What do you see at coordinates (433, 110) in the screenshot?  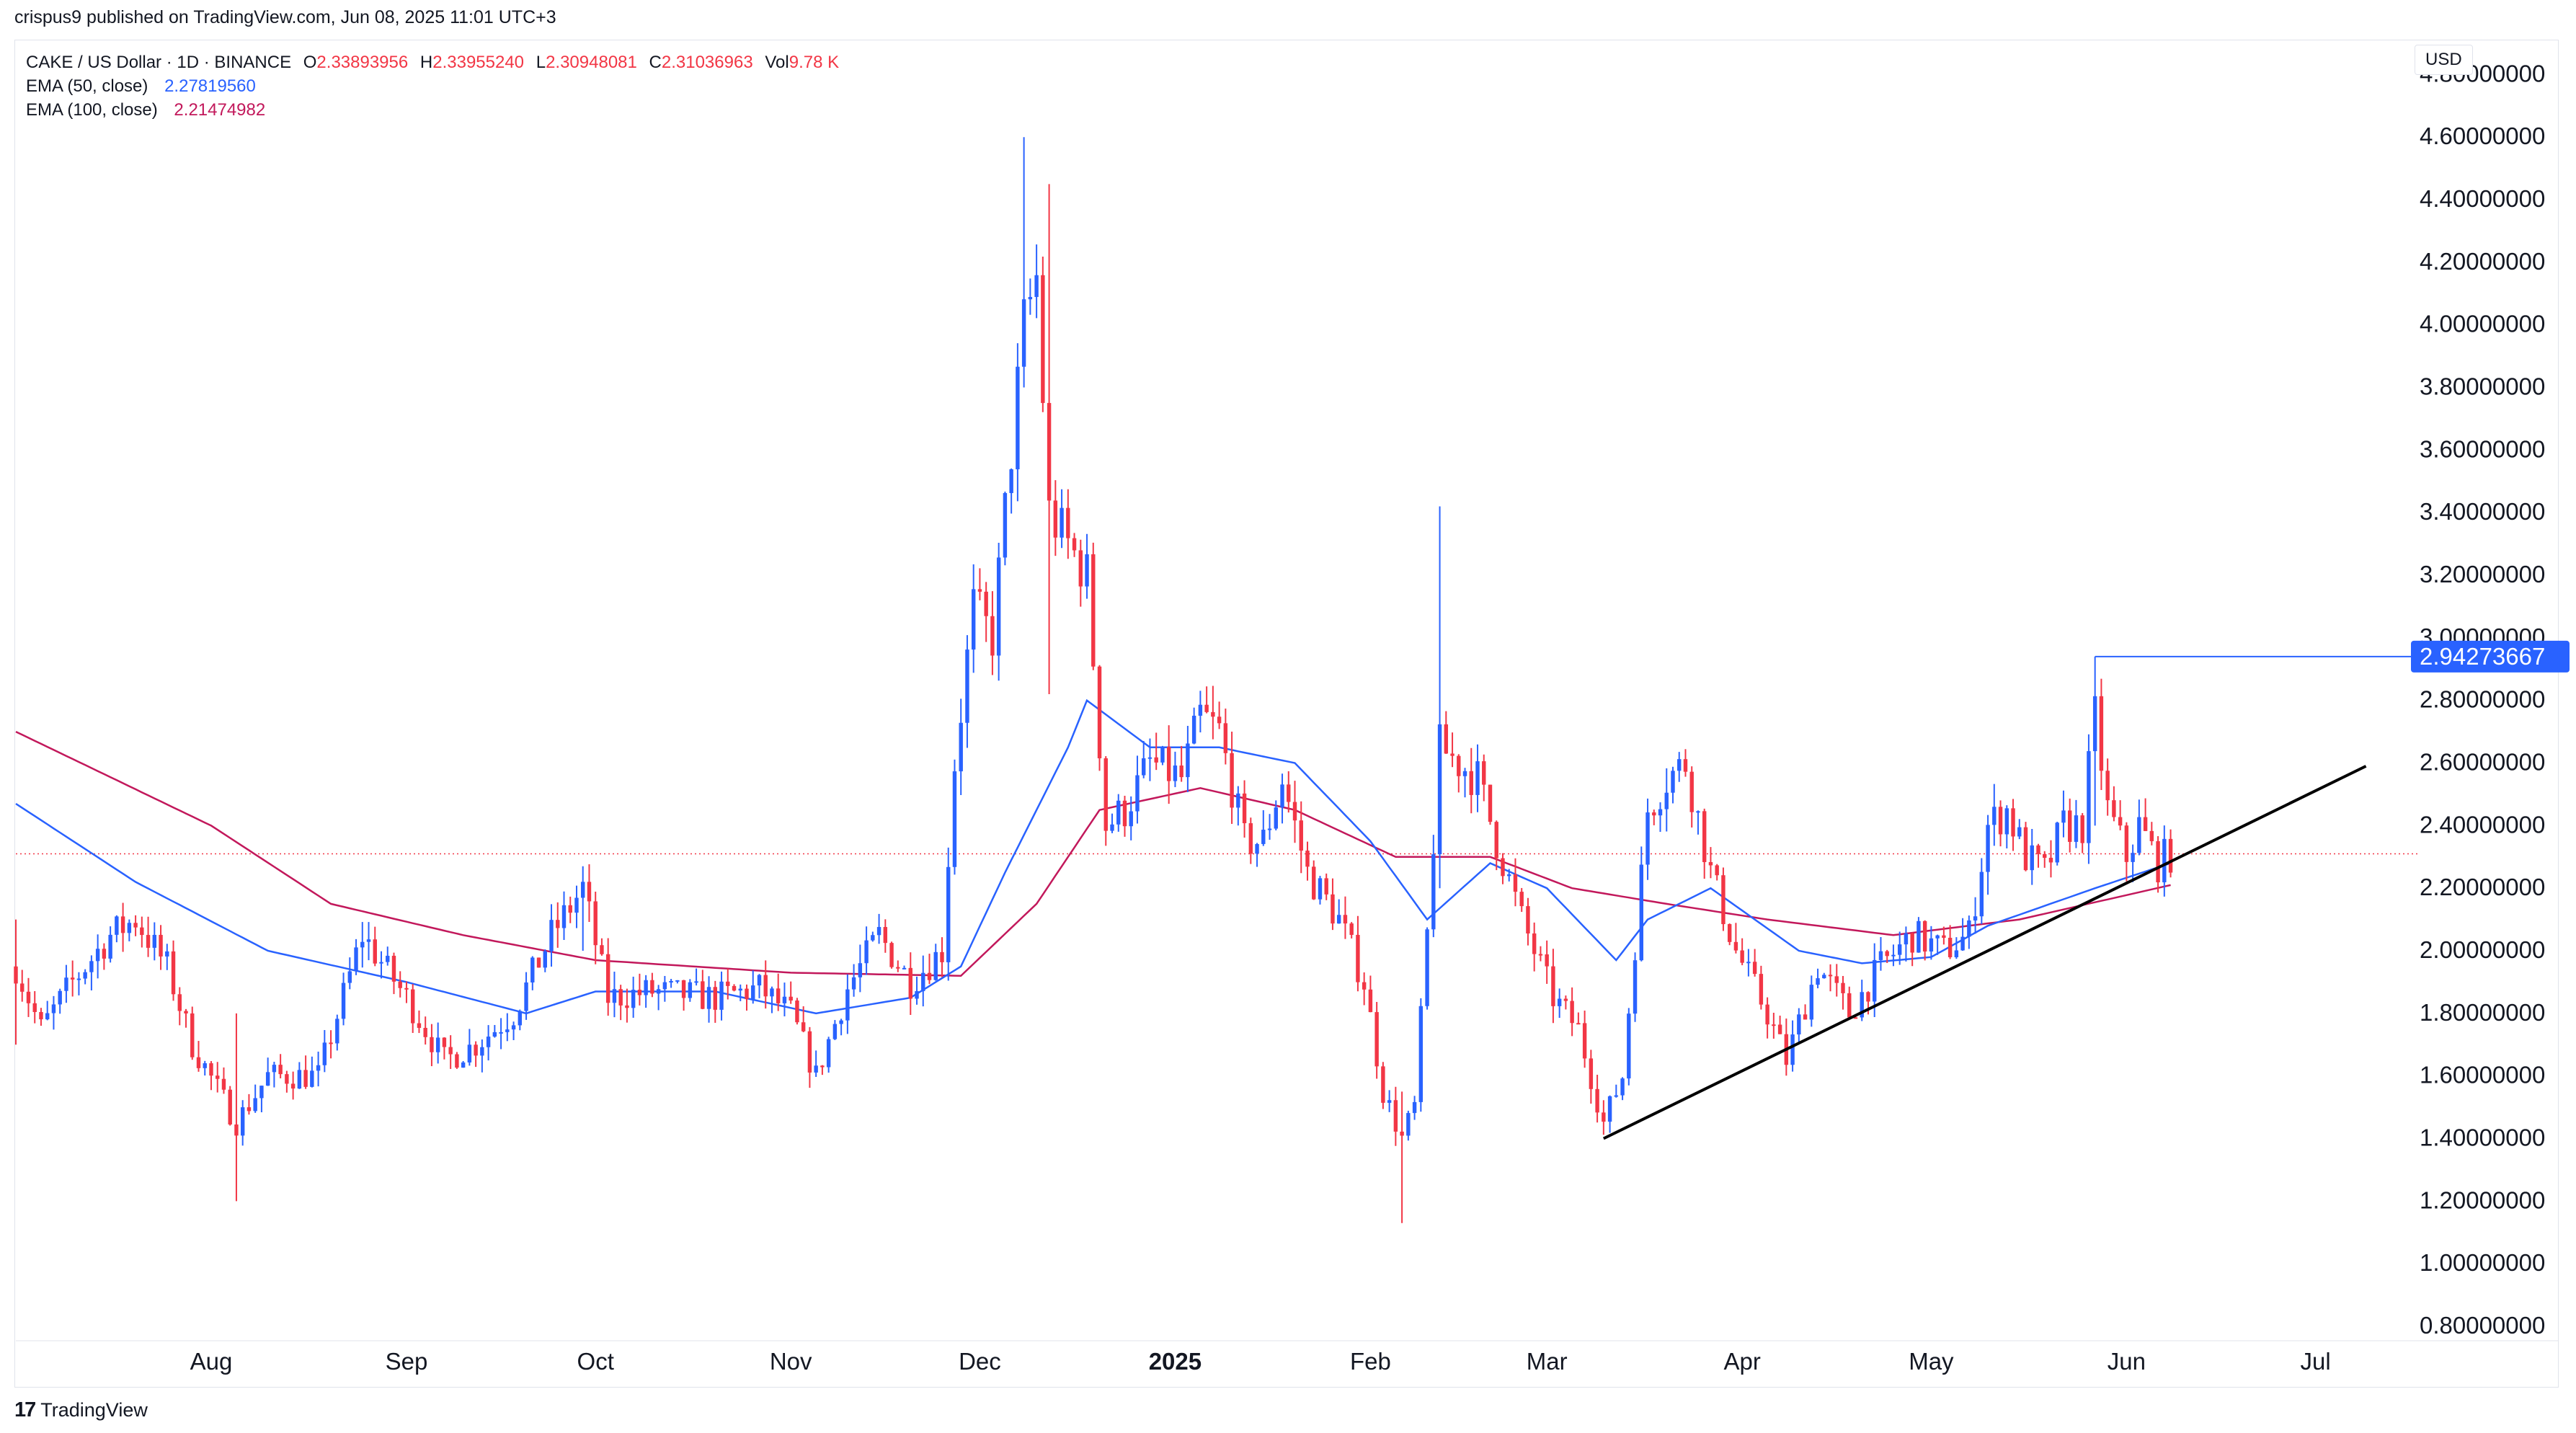 I see `legend-ema100-row: EMA (100, close) 2.21474982` at bounding box center [433, 110].